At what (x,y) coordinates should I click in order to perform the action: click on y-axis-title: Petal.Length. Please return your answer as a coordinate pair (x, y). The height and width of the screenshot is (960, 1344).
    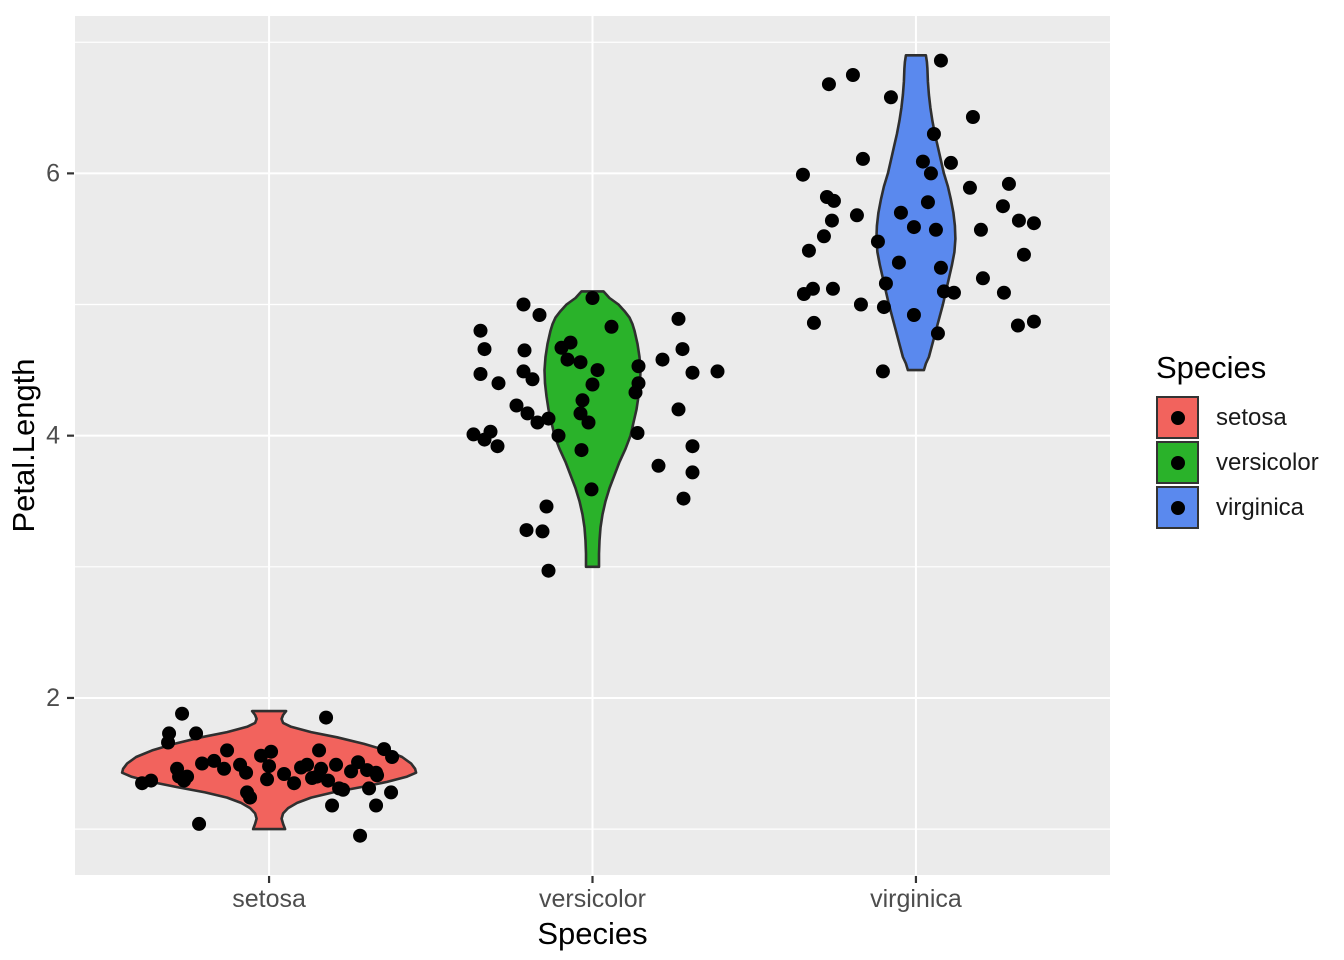
    Looking at the image, I should click on (23, 445).